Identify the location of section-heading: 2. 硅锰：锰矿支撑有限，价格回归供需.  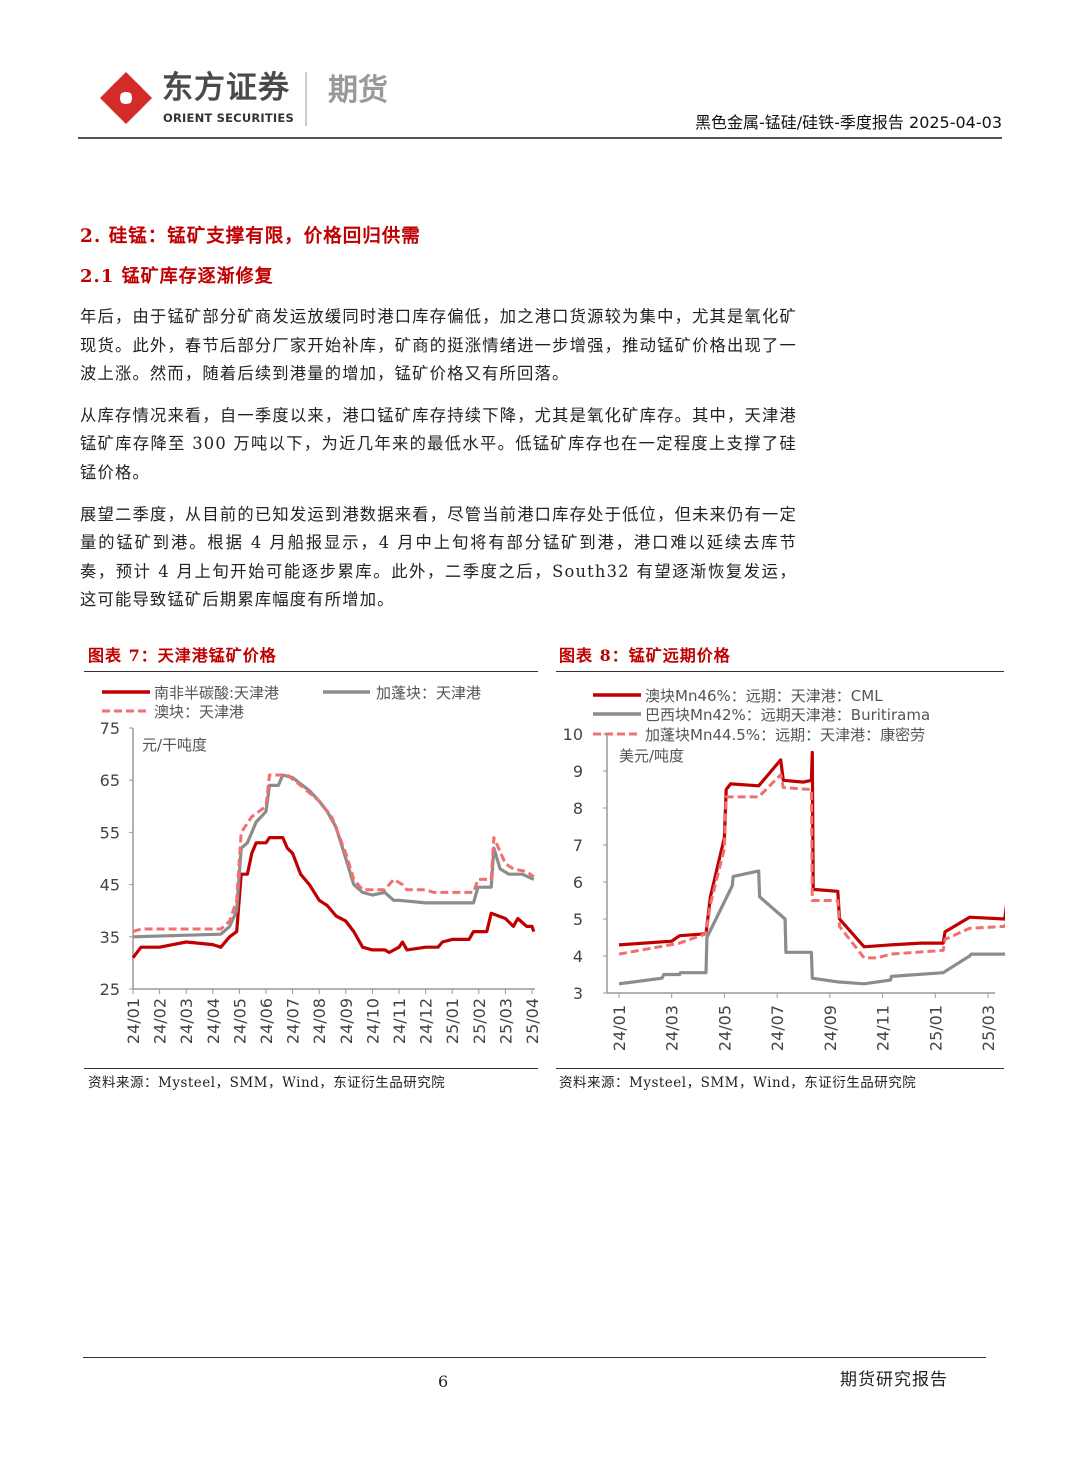
(250, 236).